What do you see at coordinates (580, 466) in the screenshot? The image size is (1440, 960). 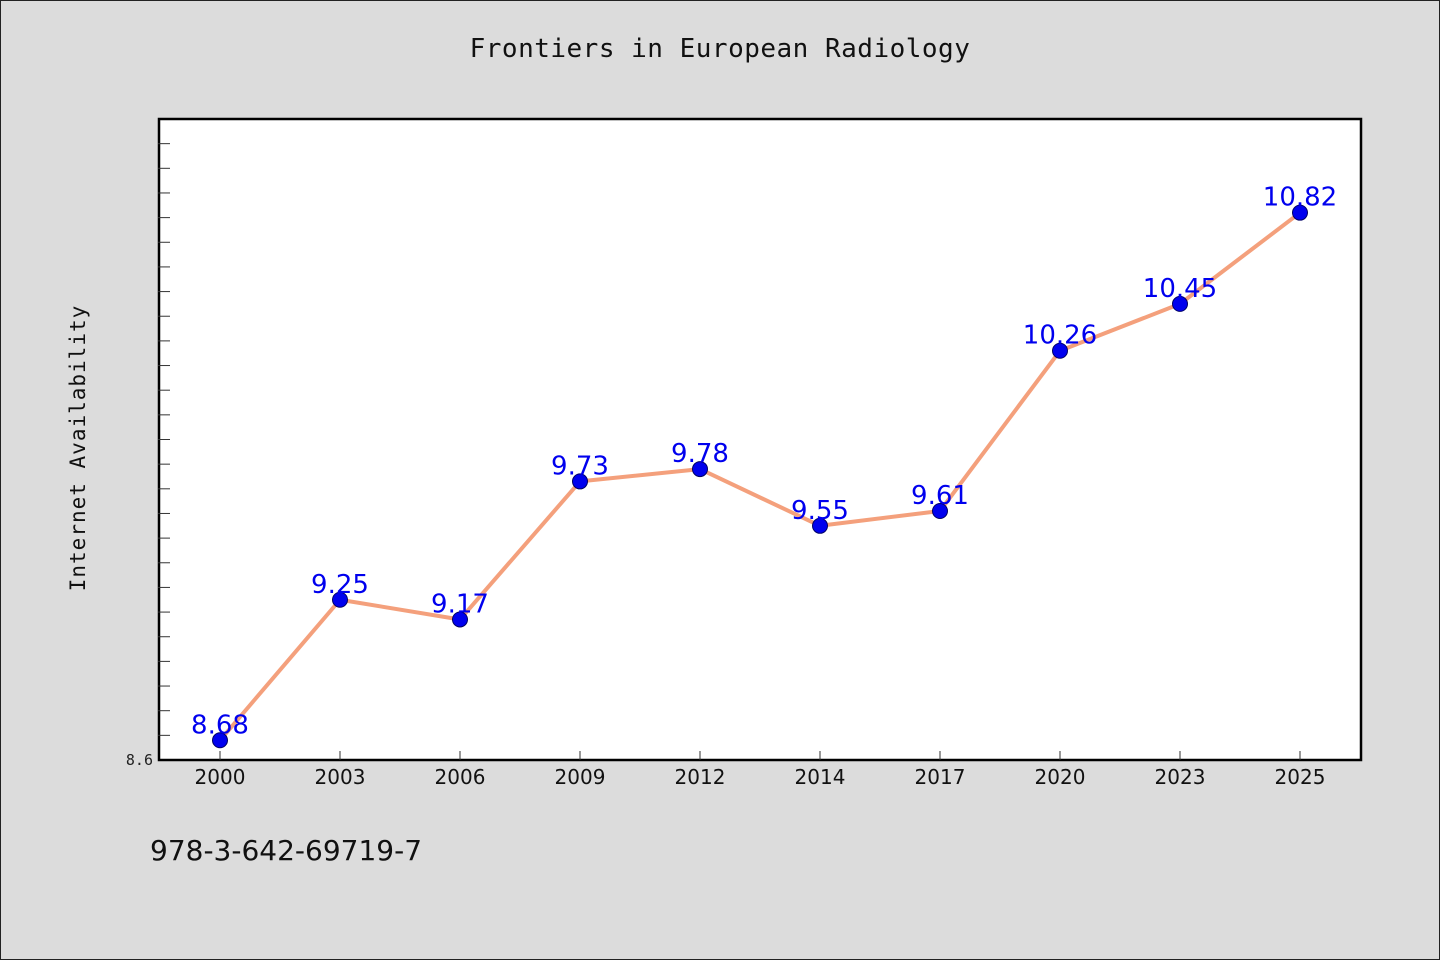 I see `data-label: 9.73` at bounding box center [580, 466].